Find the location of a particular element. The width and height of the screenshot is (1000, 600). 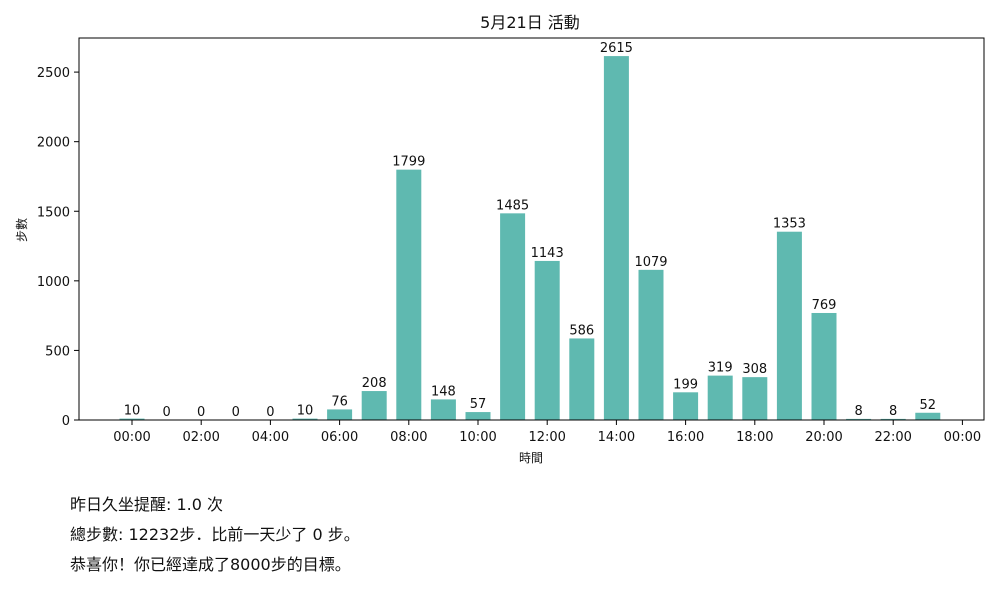

bar-value-label: 319 is located at coordinates (720, 368).